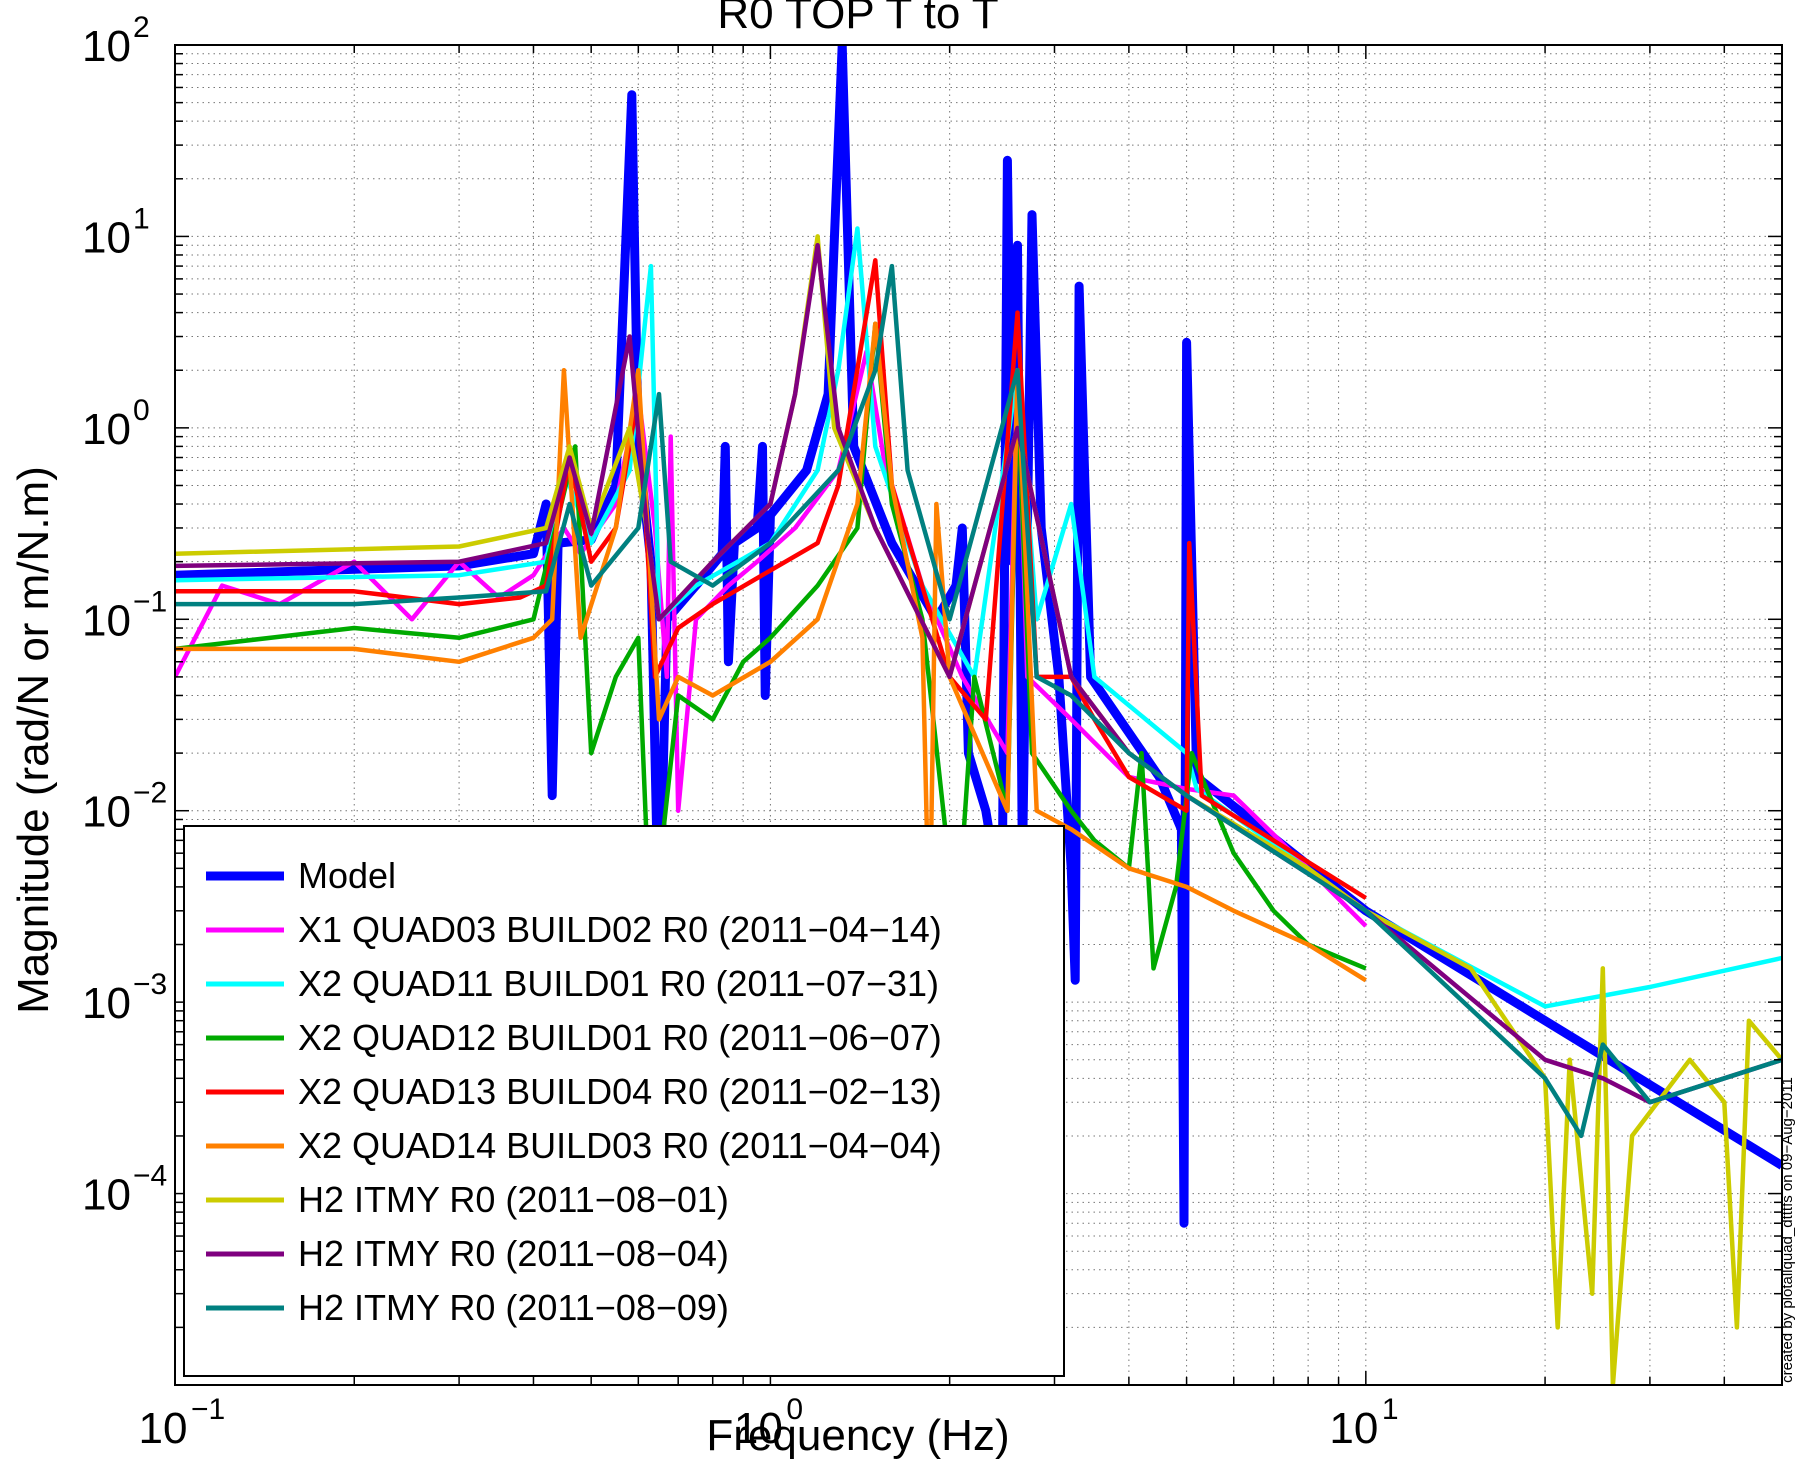  Describe the element at coordinates (150, 984) in the screenshot. I see `y-tick-exponent: −3` at that location.